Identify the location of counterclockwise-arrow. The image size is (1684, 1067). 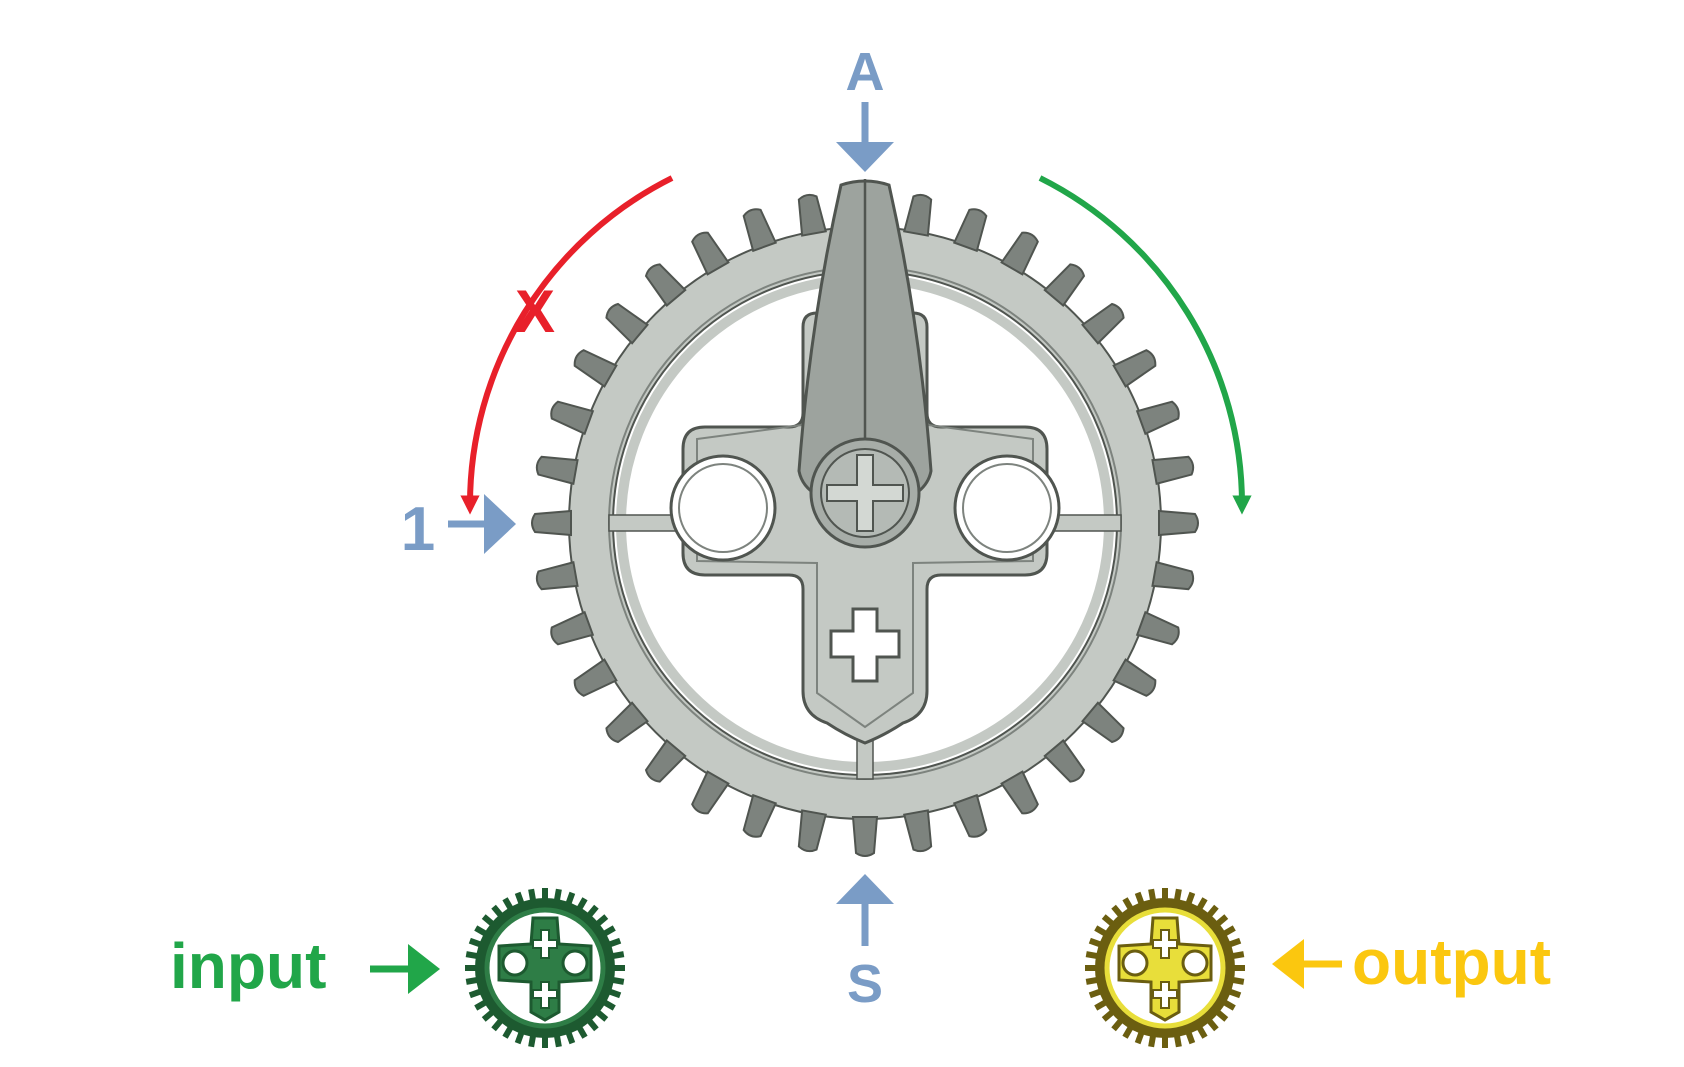
(567, 345).